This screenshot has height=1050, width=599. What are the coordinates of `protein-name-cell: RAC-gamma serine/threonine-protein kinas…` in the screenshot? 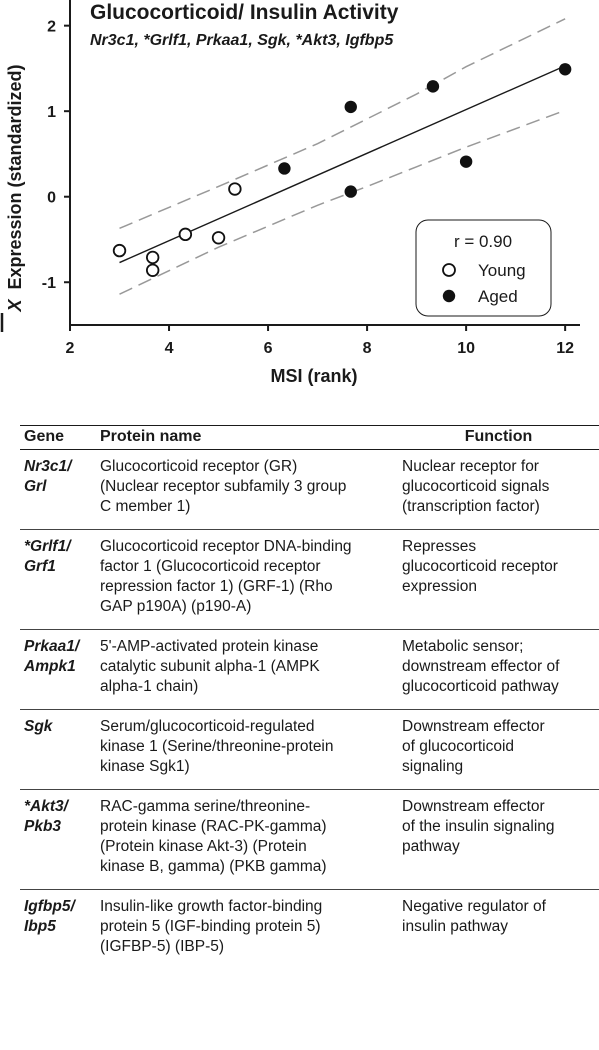 It's located at (247, 839).